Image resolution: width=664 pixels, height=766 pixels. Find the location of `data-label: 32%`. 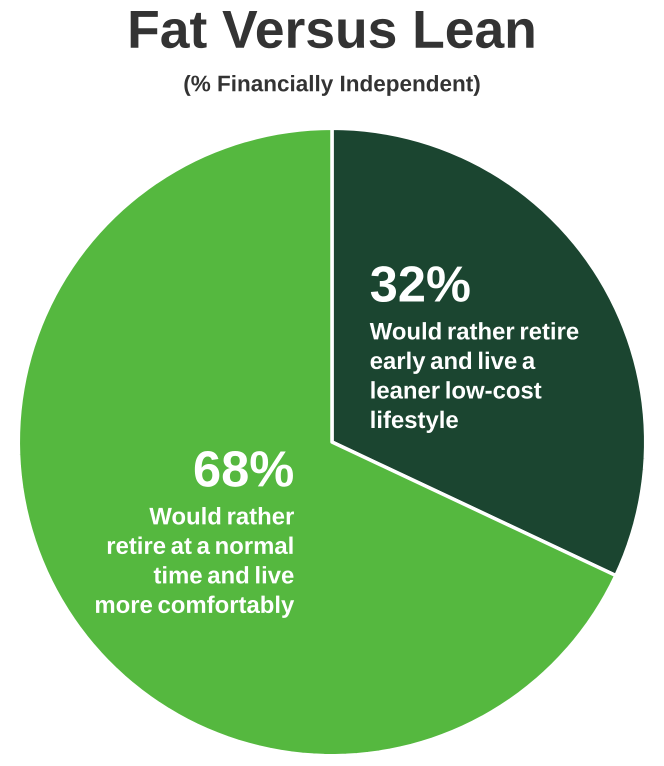

data-label: 32% is located at coordinates (420, 284).